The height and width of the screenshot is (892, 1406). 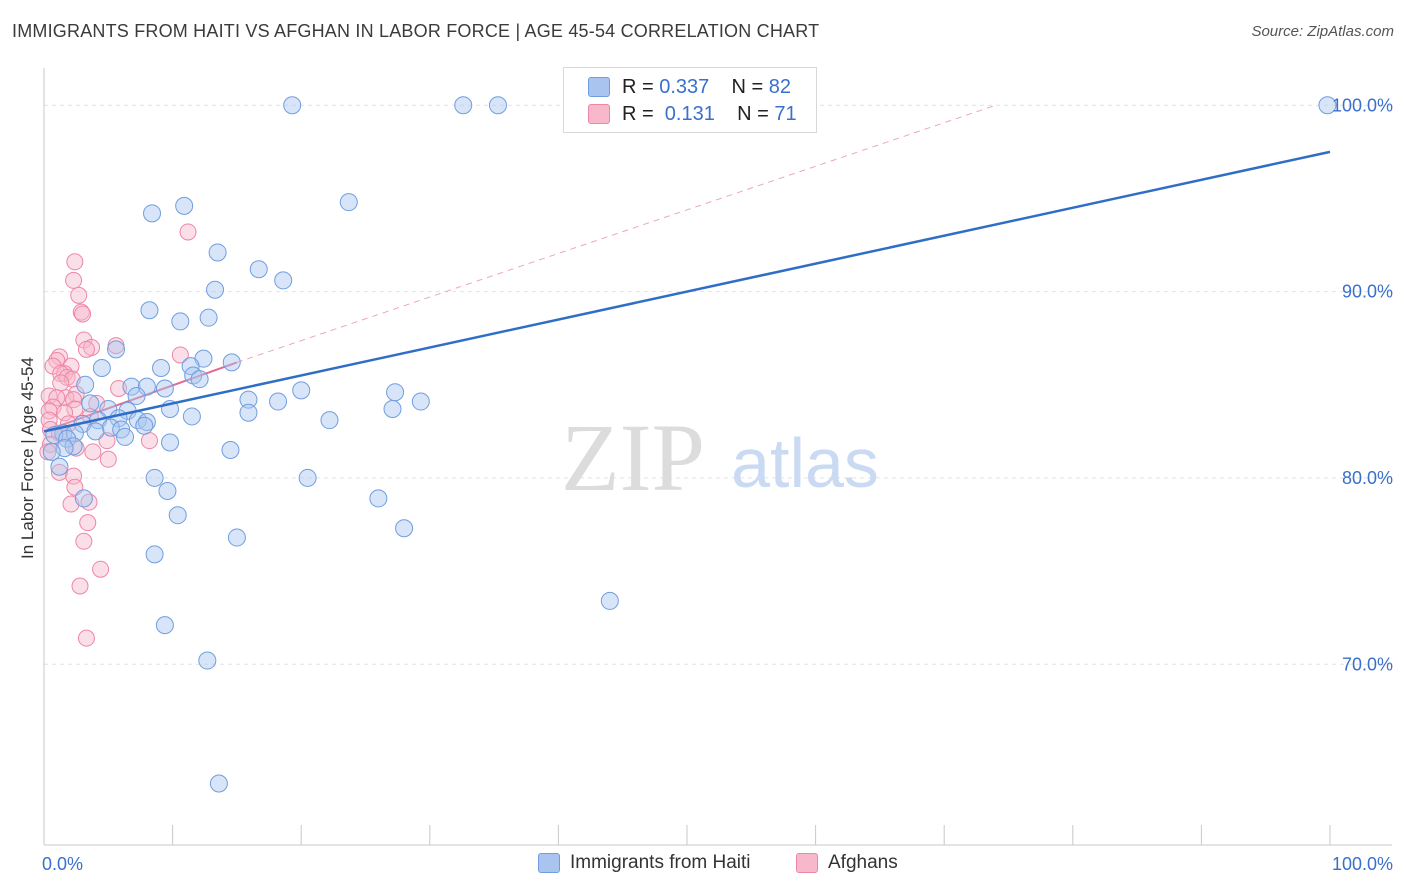 I want to click on watermark-atlas: atlas, so click(x=805, y=463).